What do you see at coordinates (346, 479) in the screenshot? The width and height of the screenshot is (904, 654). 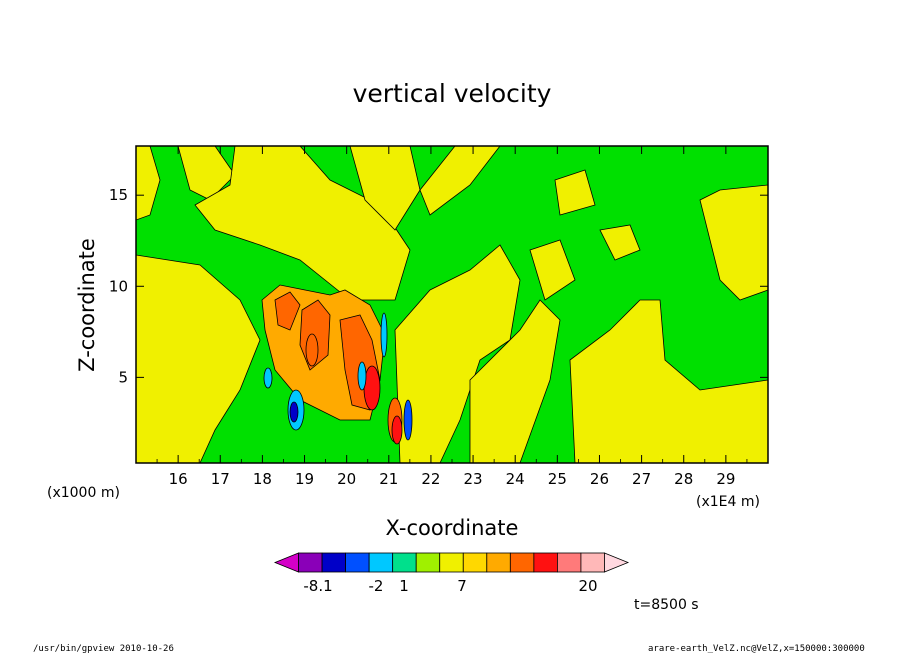 I see `x-tick-label: 20` at bounding box center [346, 479].